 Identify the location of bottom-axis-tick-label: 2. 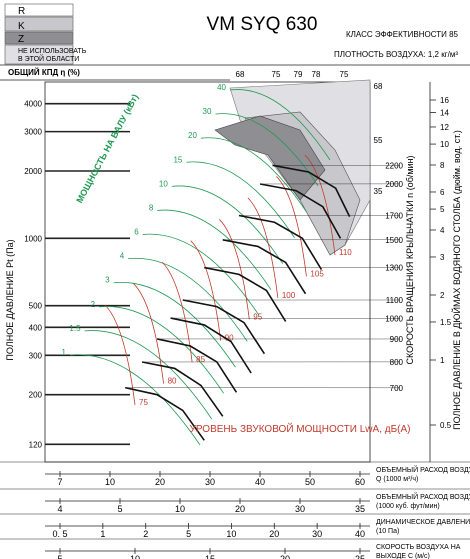
(145, 534).